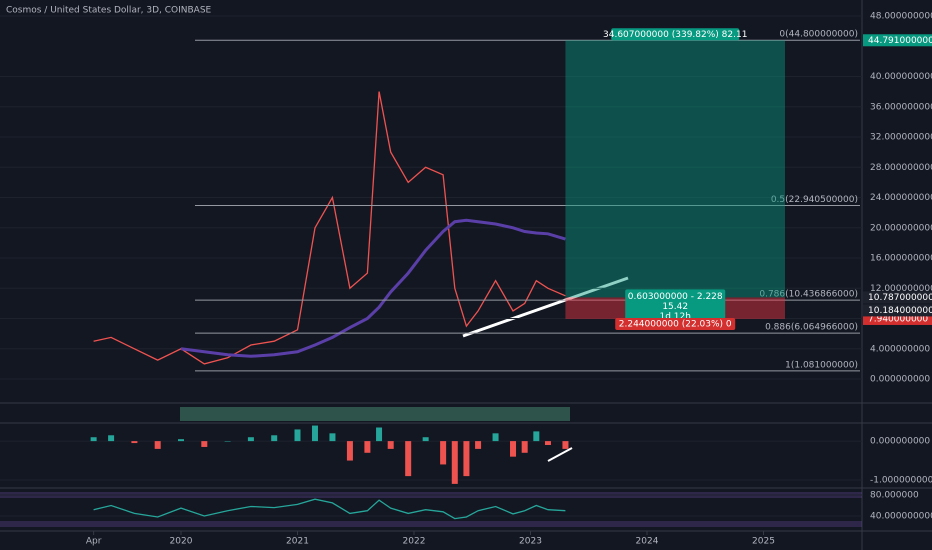  Describe the element at coordinates (901, 107) in the screenshot. I see `y-tick-label: 36.000000000` at that location.